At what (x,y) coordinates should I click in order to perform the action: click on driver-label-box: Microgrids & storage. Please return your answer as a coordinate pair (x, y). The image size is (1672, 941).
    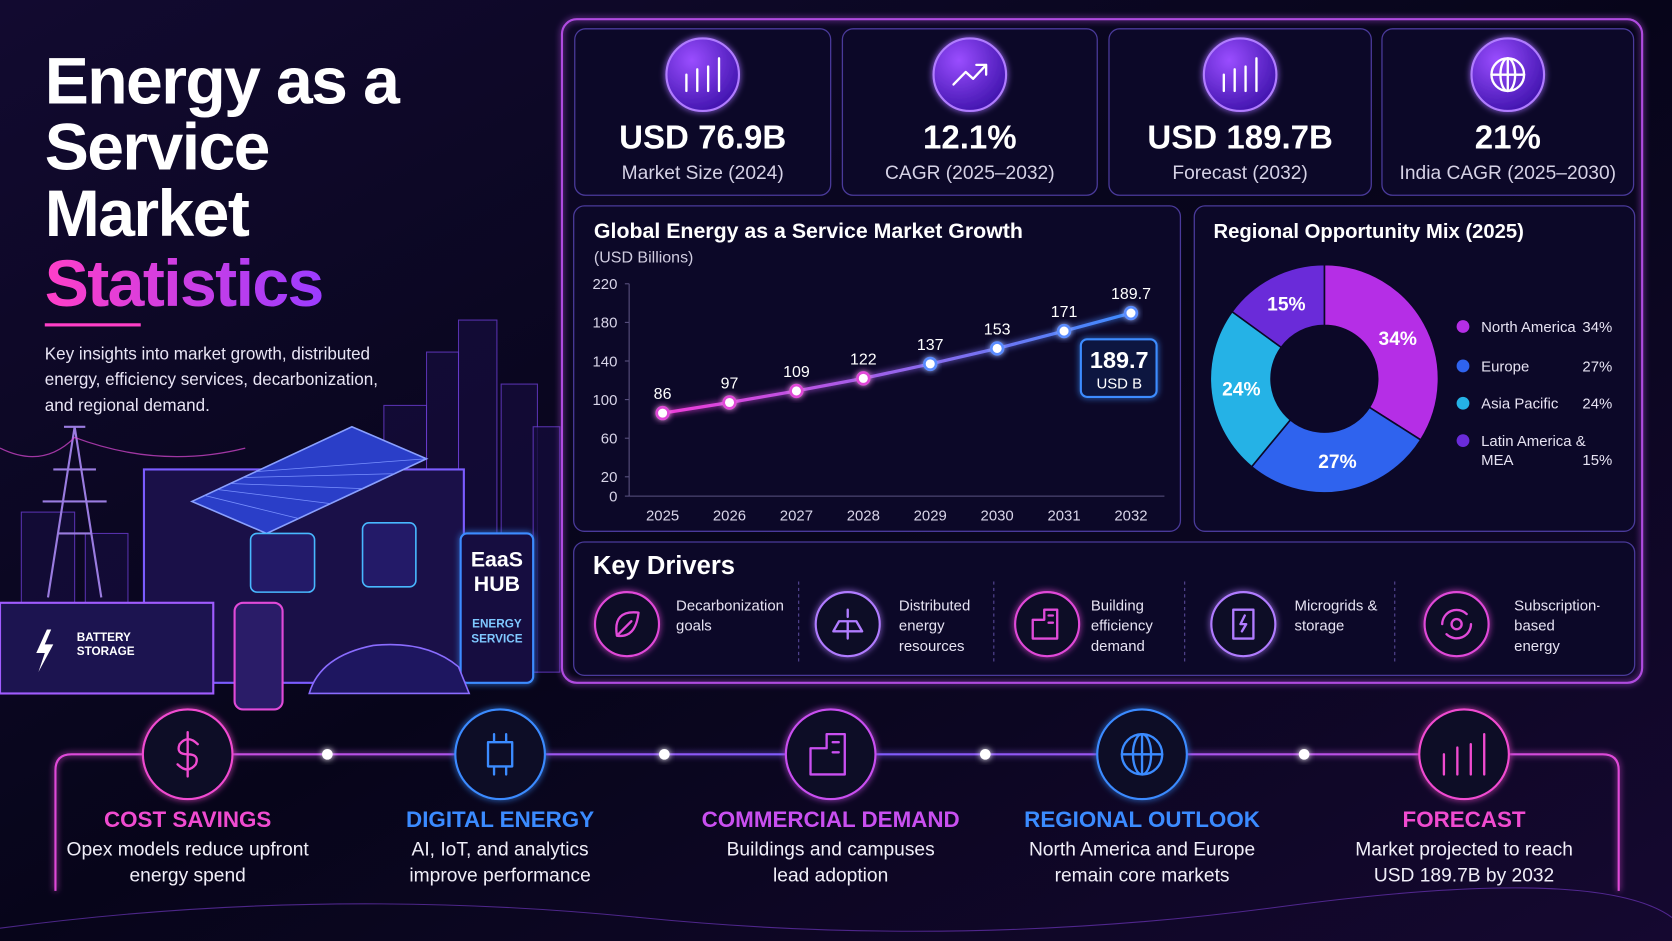
    Looking at the image, I should click on (1336, 614).